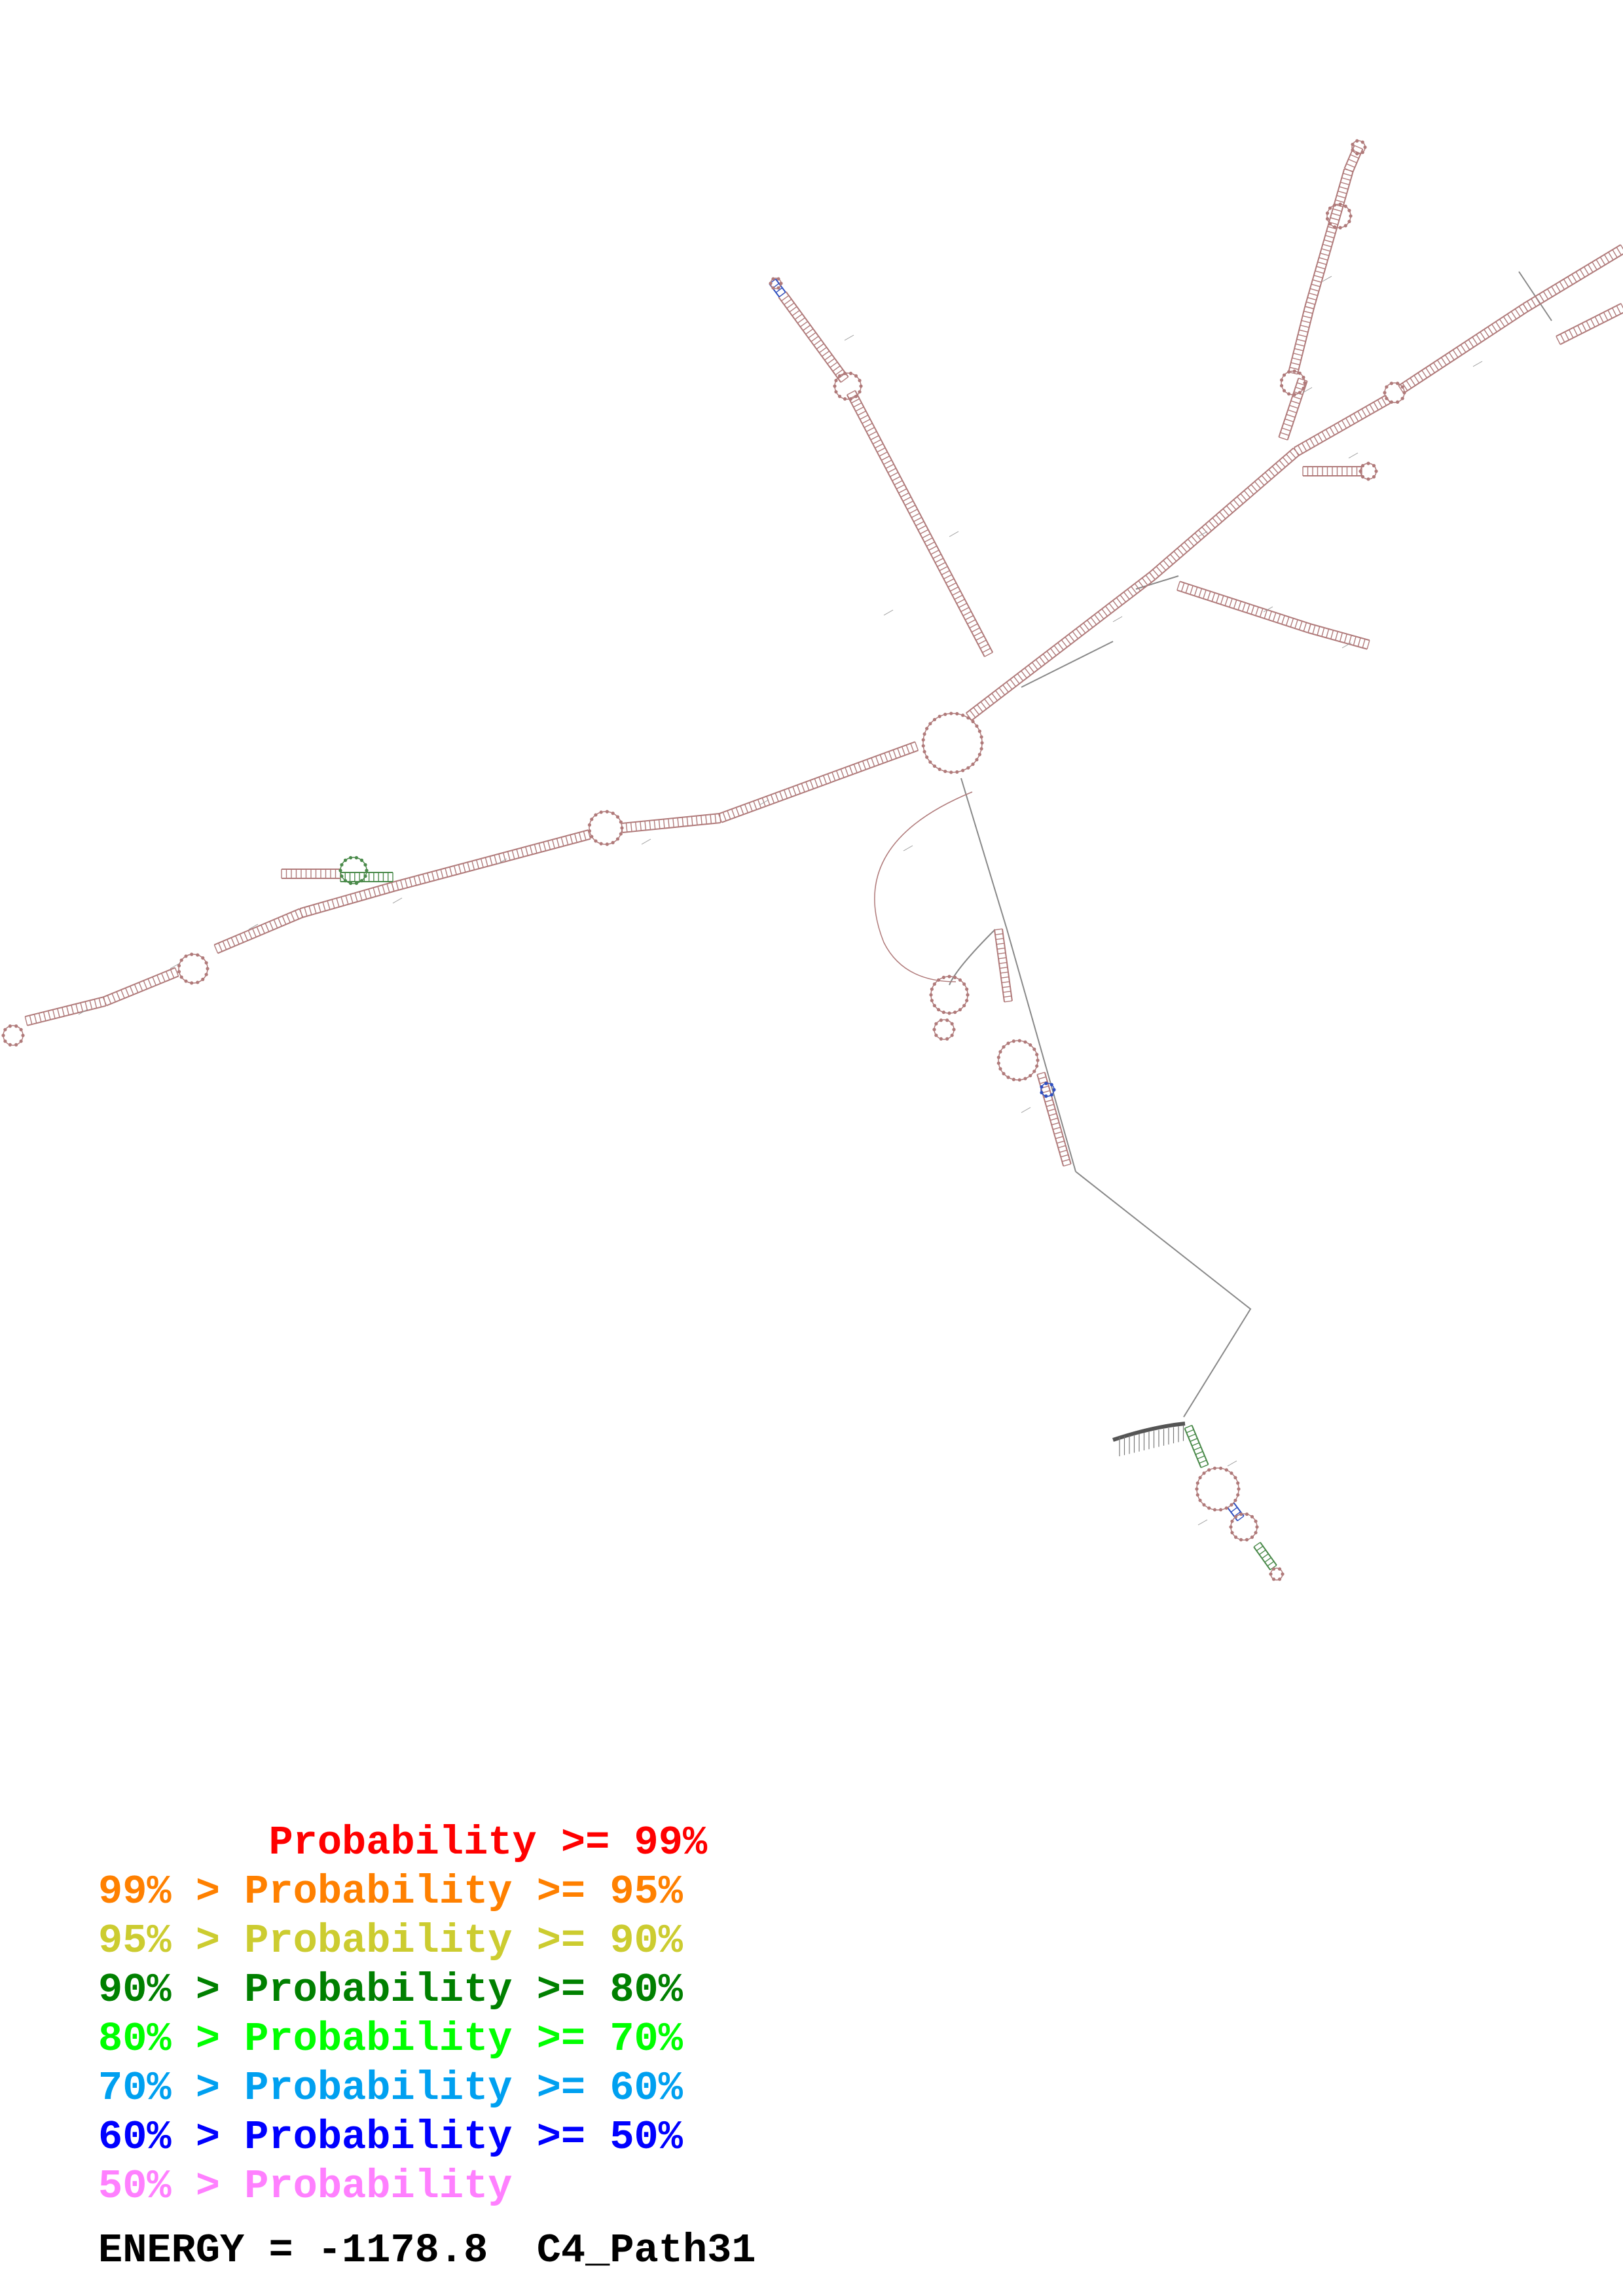  Describe the element at coordinates (848, 386) in the screenshot. I see `internal-loop-upper-left` at that location.